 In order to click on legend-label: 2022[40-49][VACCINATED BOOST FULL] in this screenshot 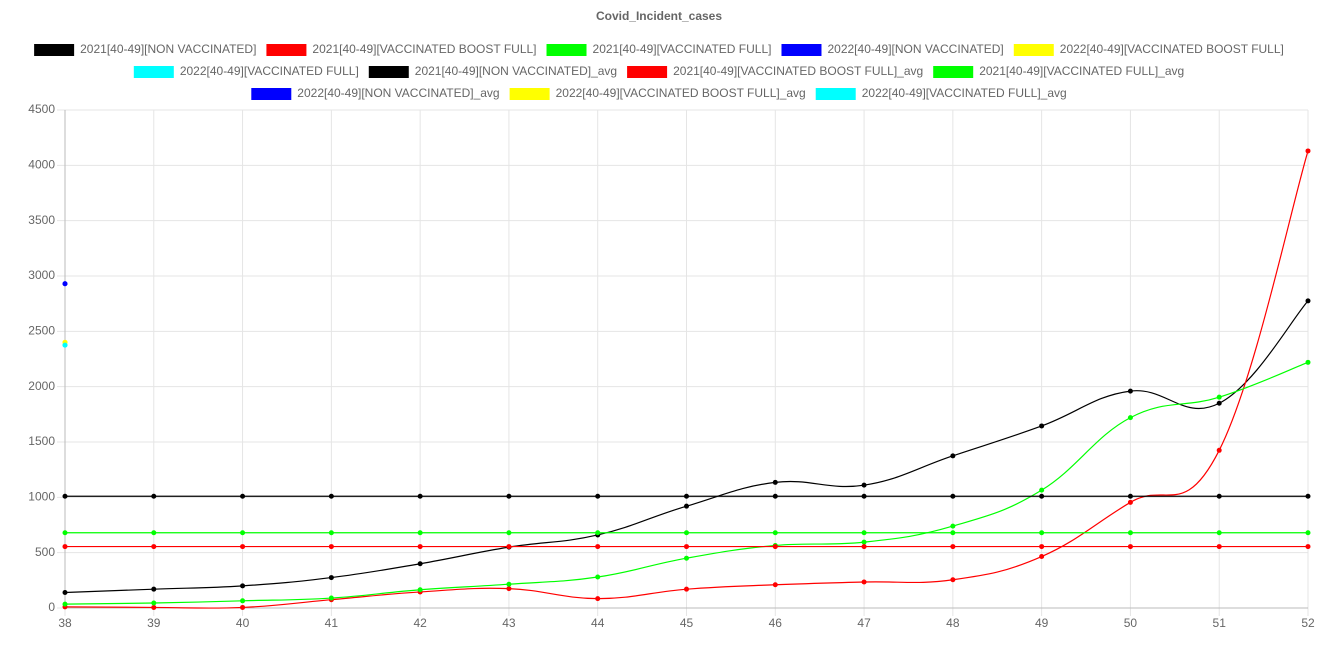, I will do `click(1172, 49)`.